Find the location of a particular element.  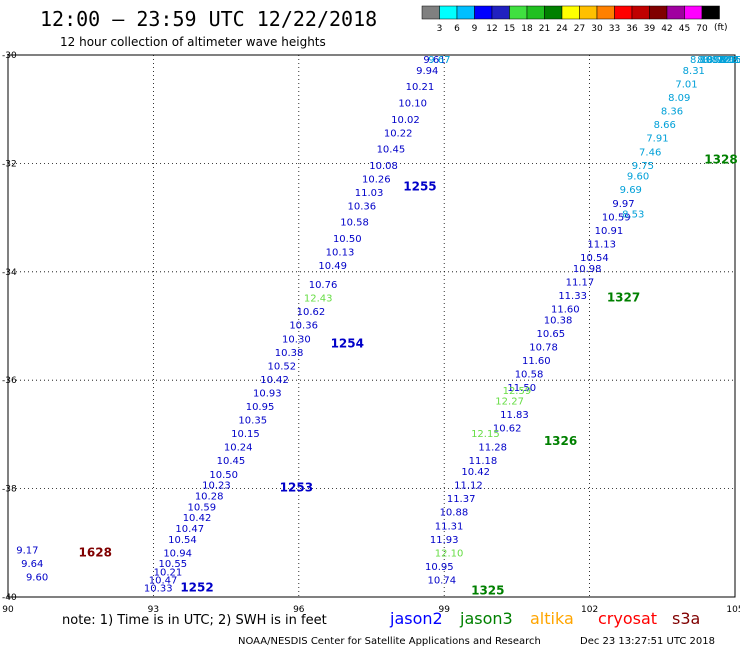

swh-value-label: 10.91 is located at coordinates (609, 231).